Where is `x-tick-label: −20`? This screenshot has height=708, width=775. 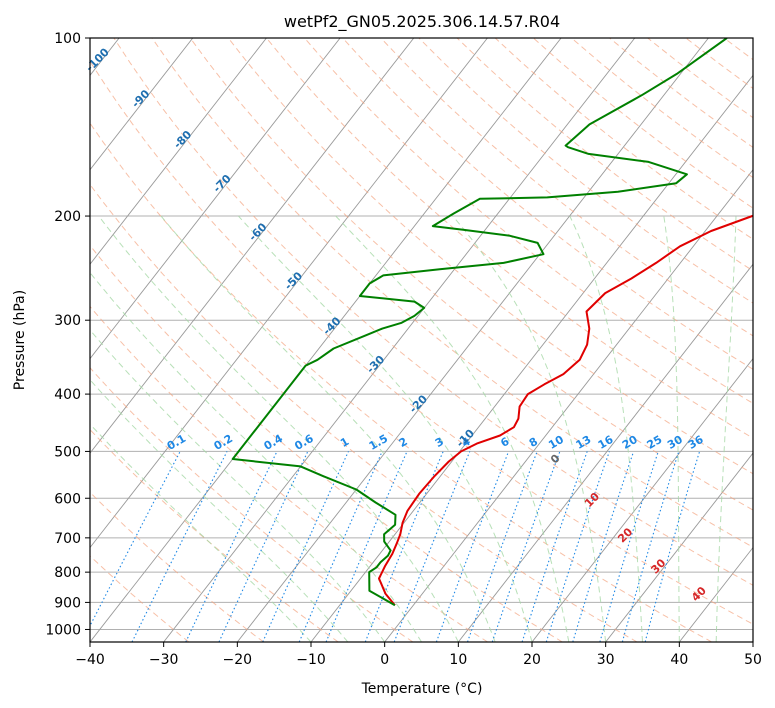
x-tick-label: −20 is located at coordinates (238, 660).